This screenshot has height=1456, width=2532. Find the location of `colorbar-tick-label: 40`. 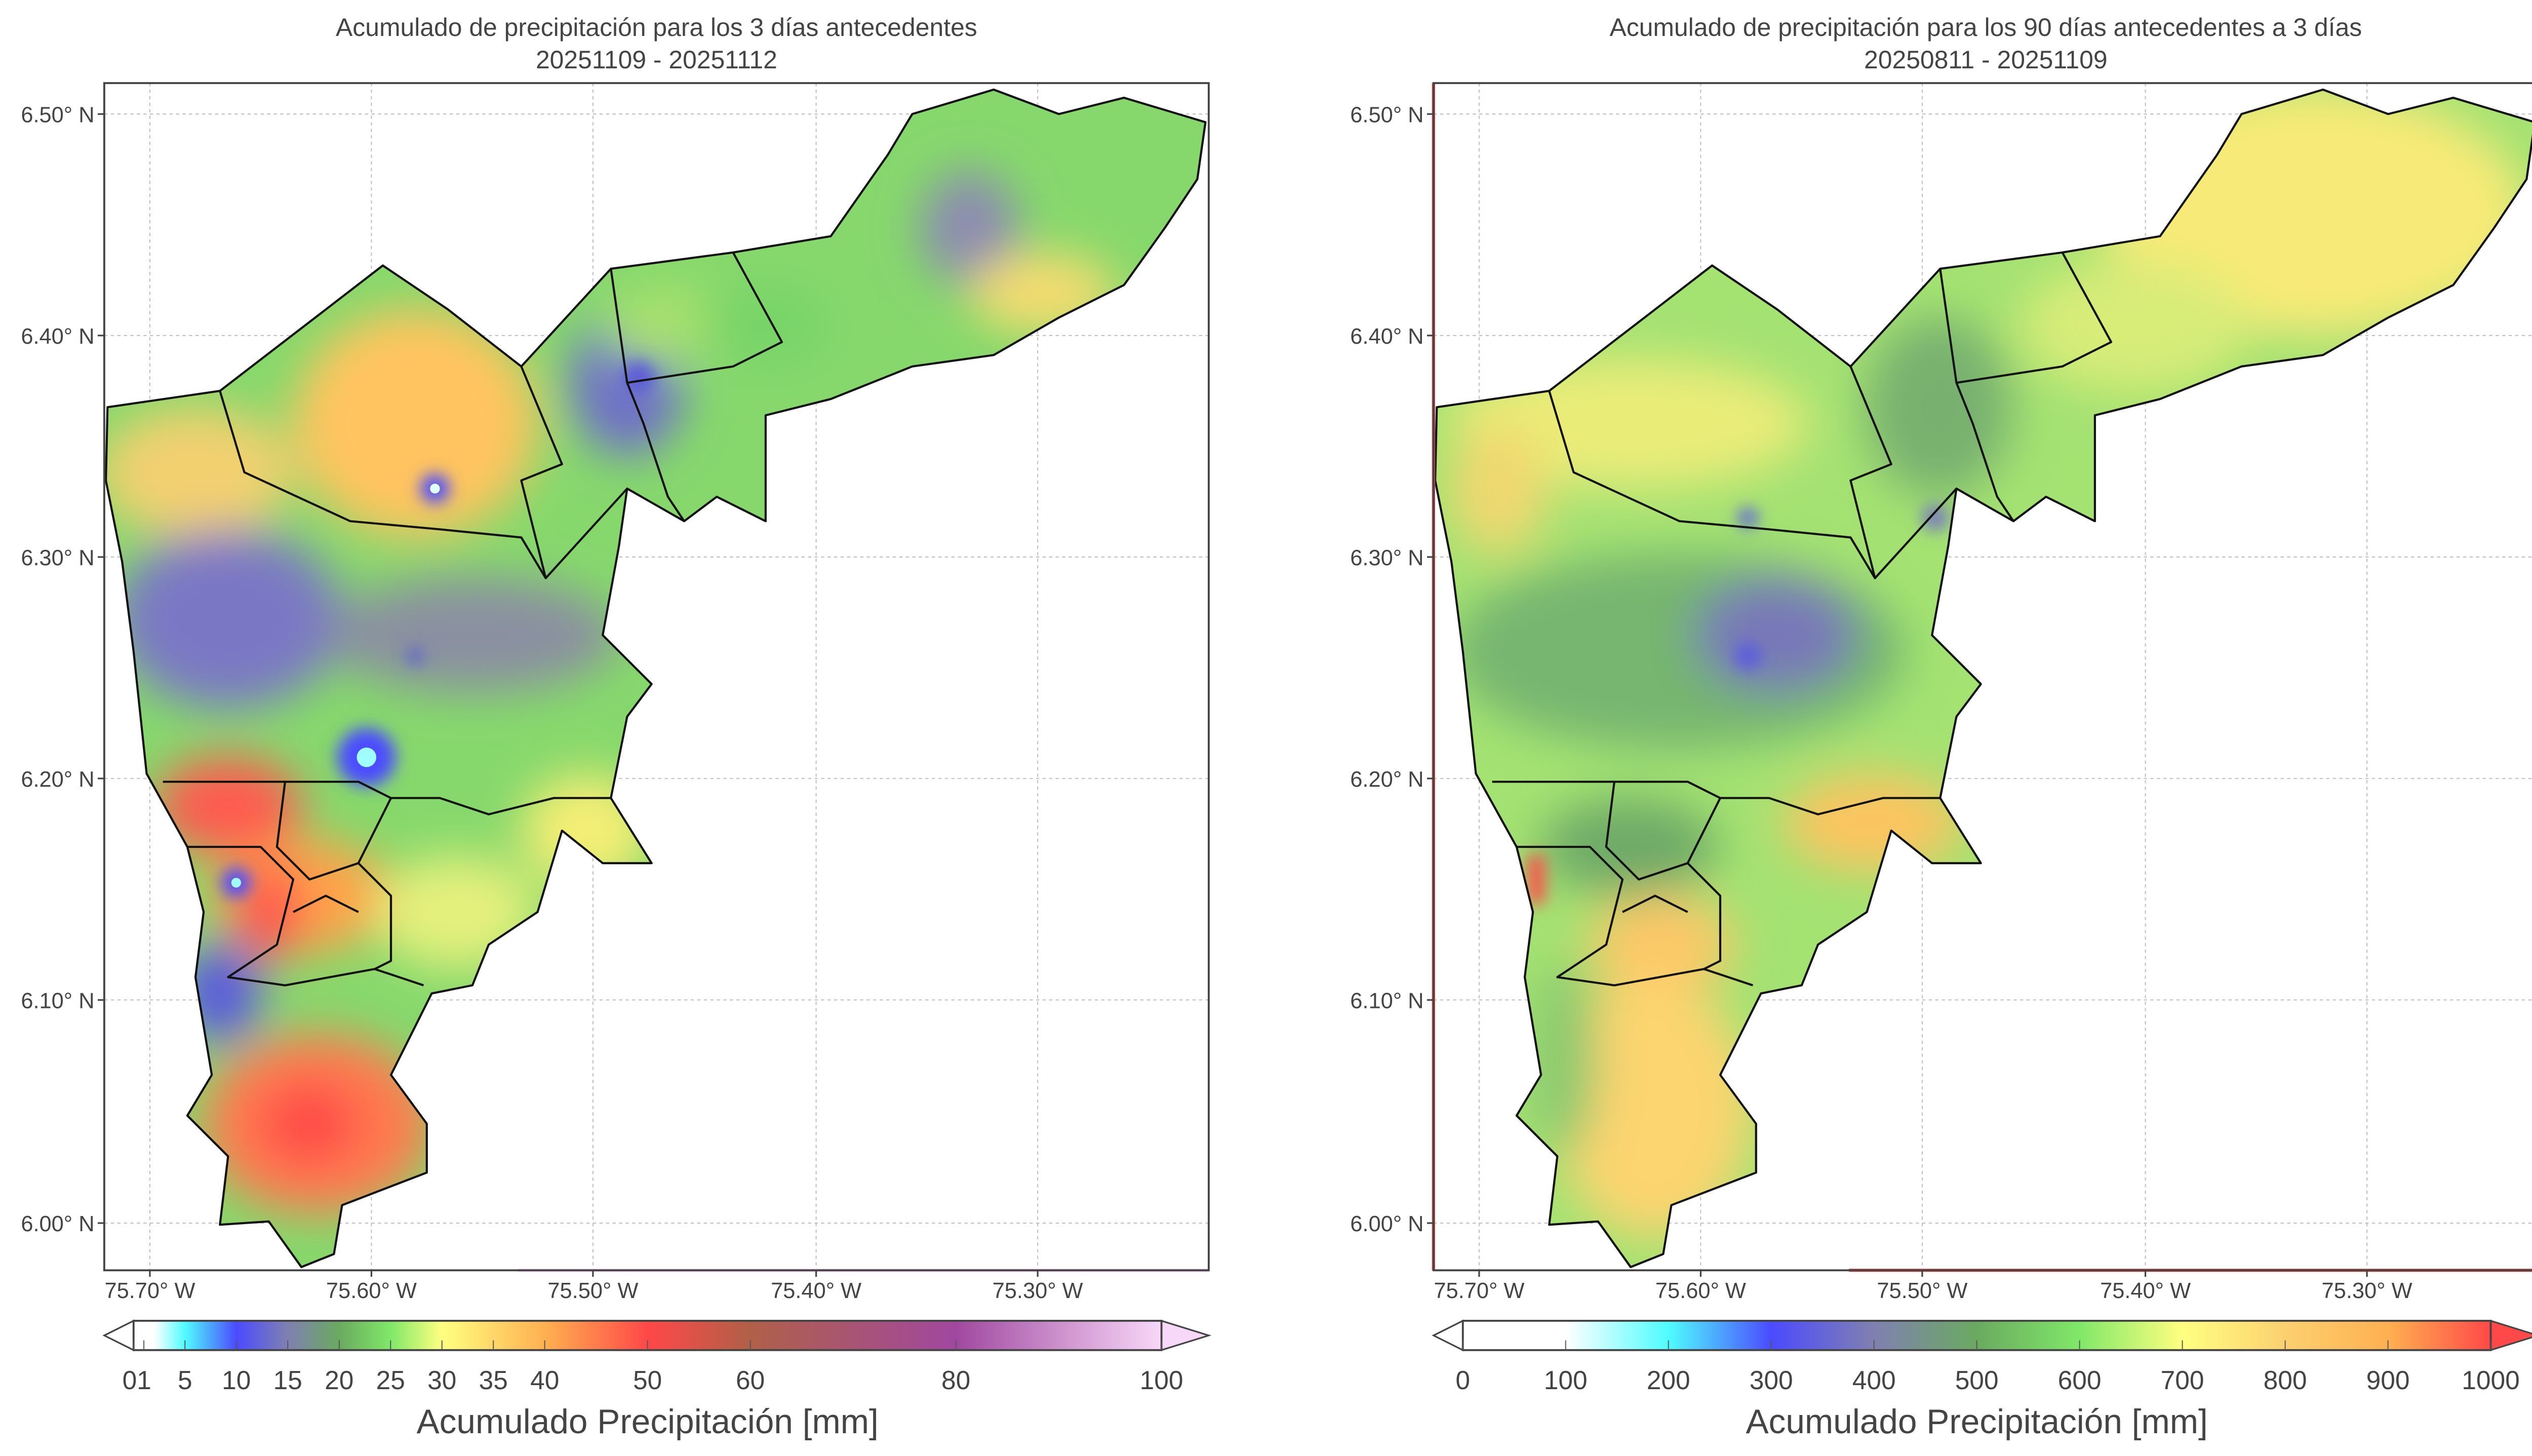

colorbar-tick-label: 40 is located at coordinates (544, 1380).